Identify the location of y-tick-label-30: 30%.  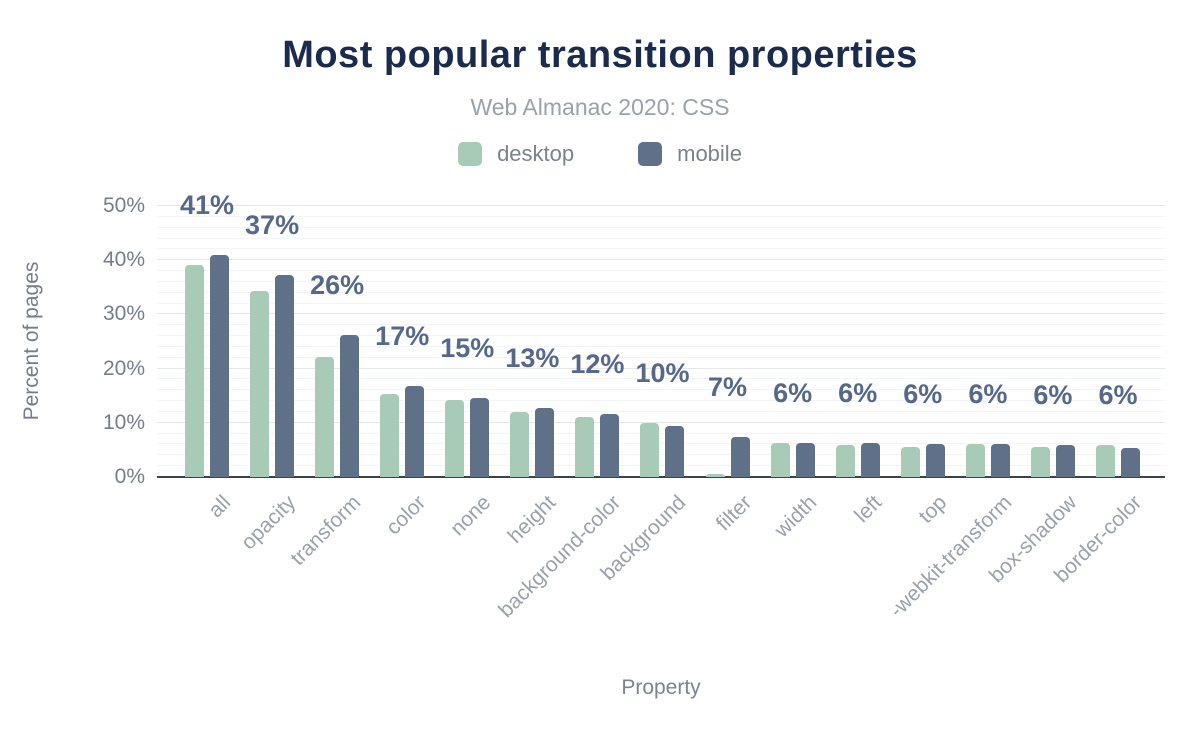
(123, 314).